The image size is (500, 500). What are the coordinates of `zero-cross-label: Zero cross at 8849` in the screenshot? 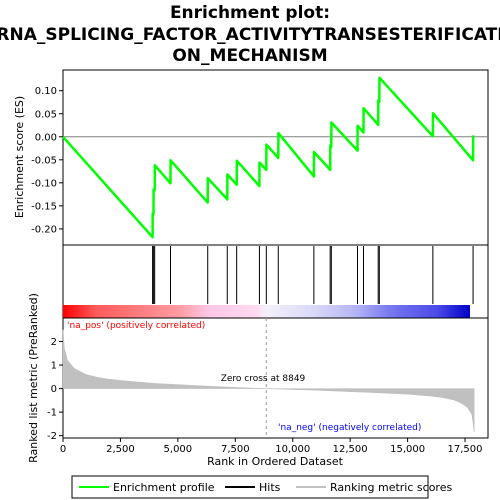 It's located at (263, 379).